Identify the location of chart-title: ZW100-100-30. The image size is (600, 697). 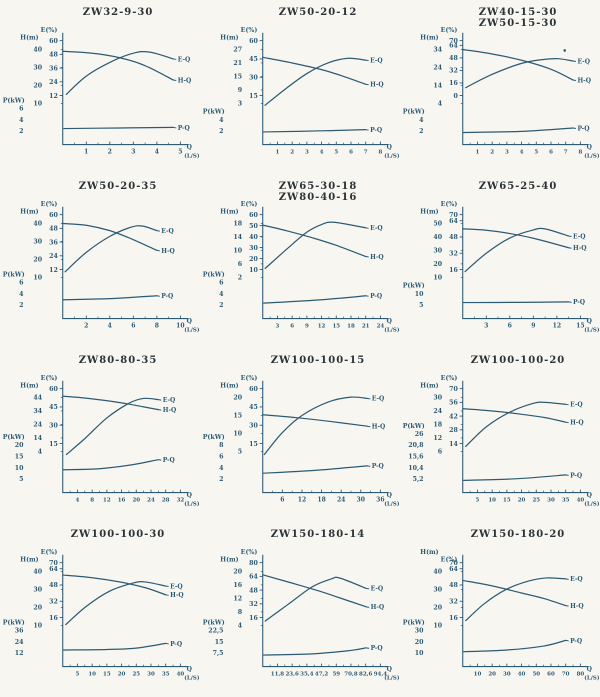
(100, 533).